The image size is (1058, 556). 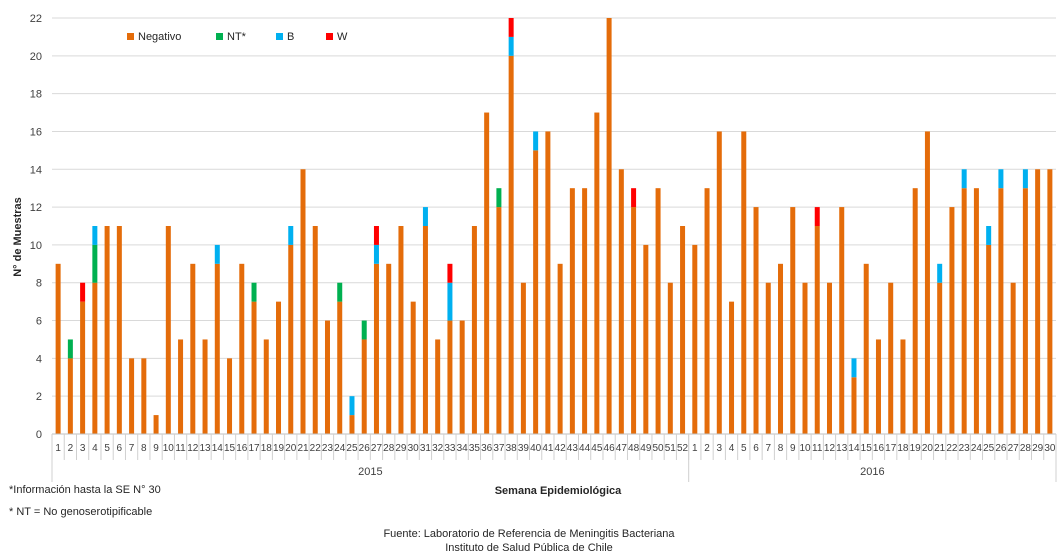 What do you see at coordinates (342, 37) in the screenshot?
I see `legend-label: W` at bounding box center [342, 37].